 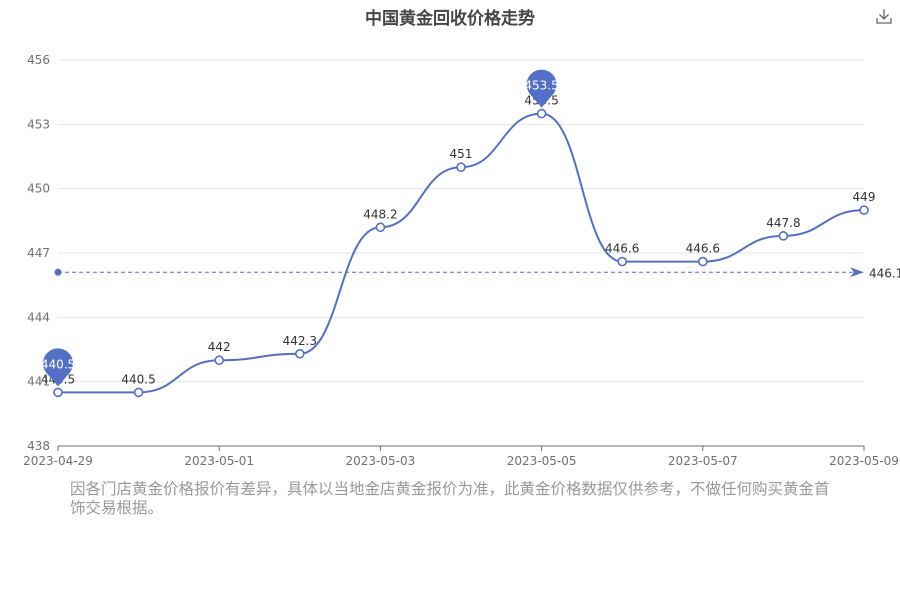 What do you see at coordinates (783, 223) in the screenshot?
I see `data-label: 447.8` at bounding box center [783, 223].